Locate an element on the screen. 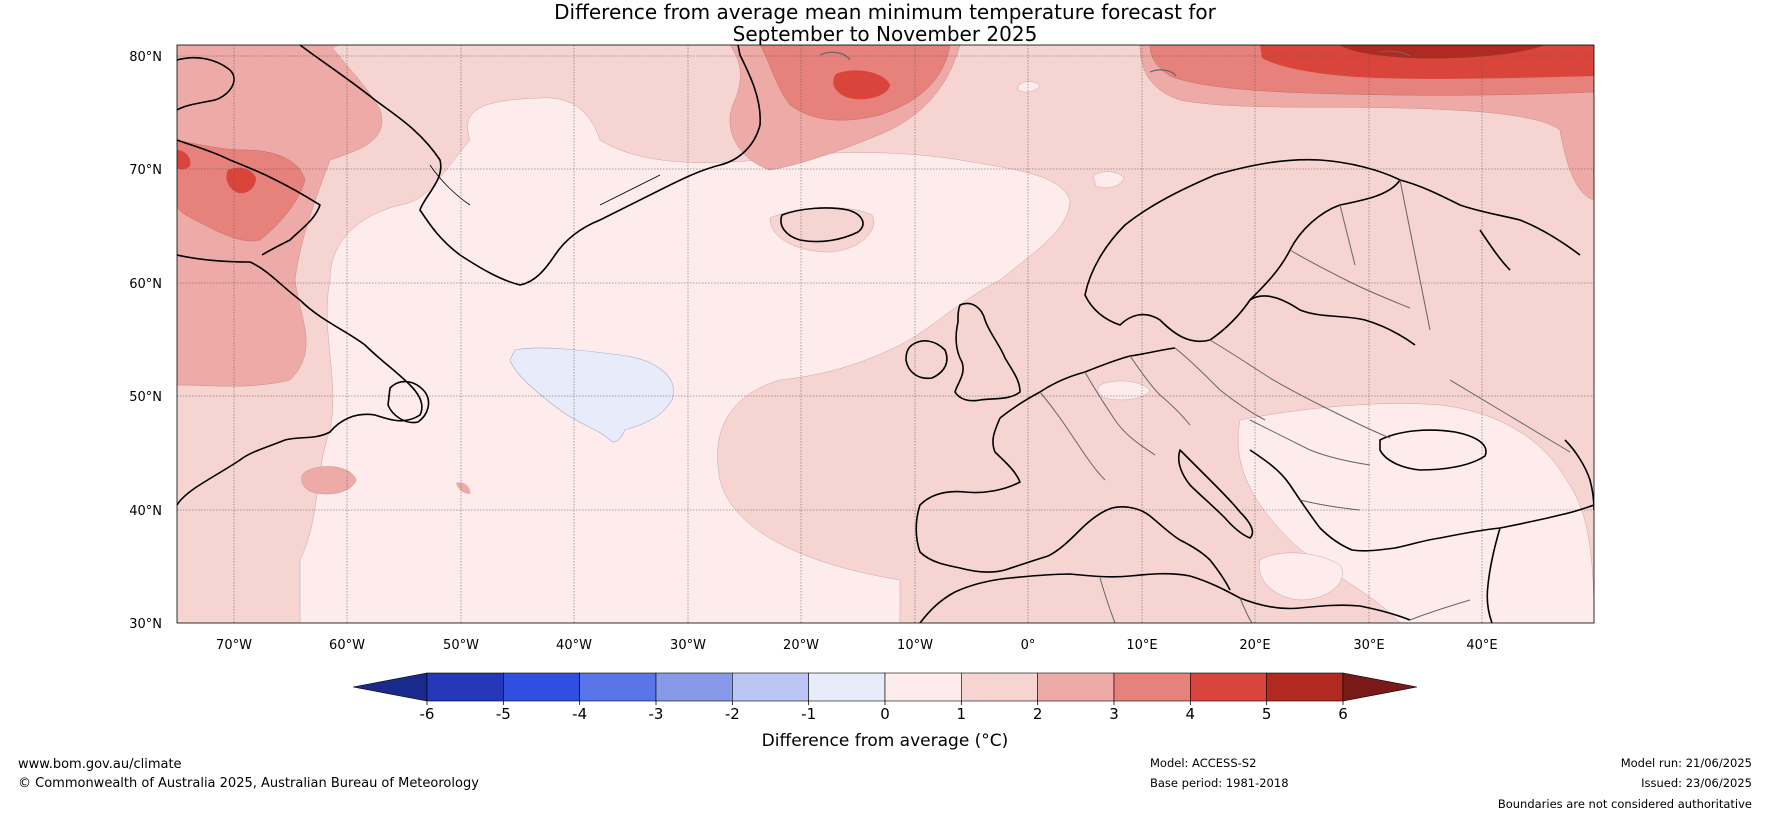 This screenshot has height=820, width=1770. baltic-coast is located at coordinates (1332, 320).